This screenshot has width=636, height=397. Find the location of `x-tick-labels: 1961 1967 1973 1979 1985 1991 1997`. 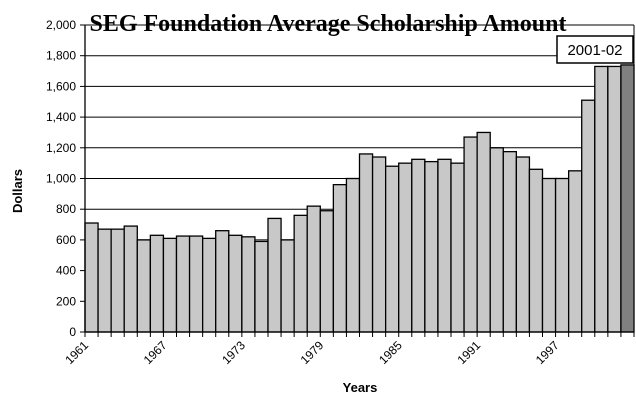

x-tick-labels: 1961 1967 1973 1979 1985 1991 1997 is located at coordinates (312, 352).